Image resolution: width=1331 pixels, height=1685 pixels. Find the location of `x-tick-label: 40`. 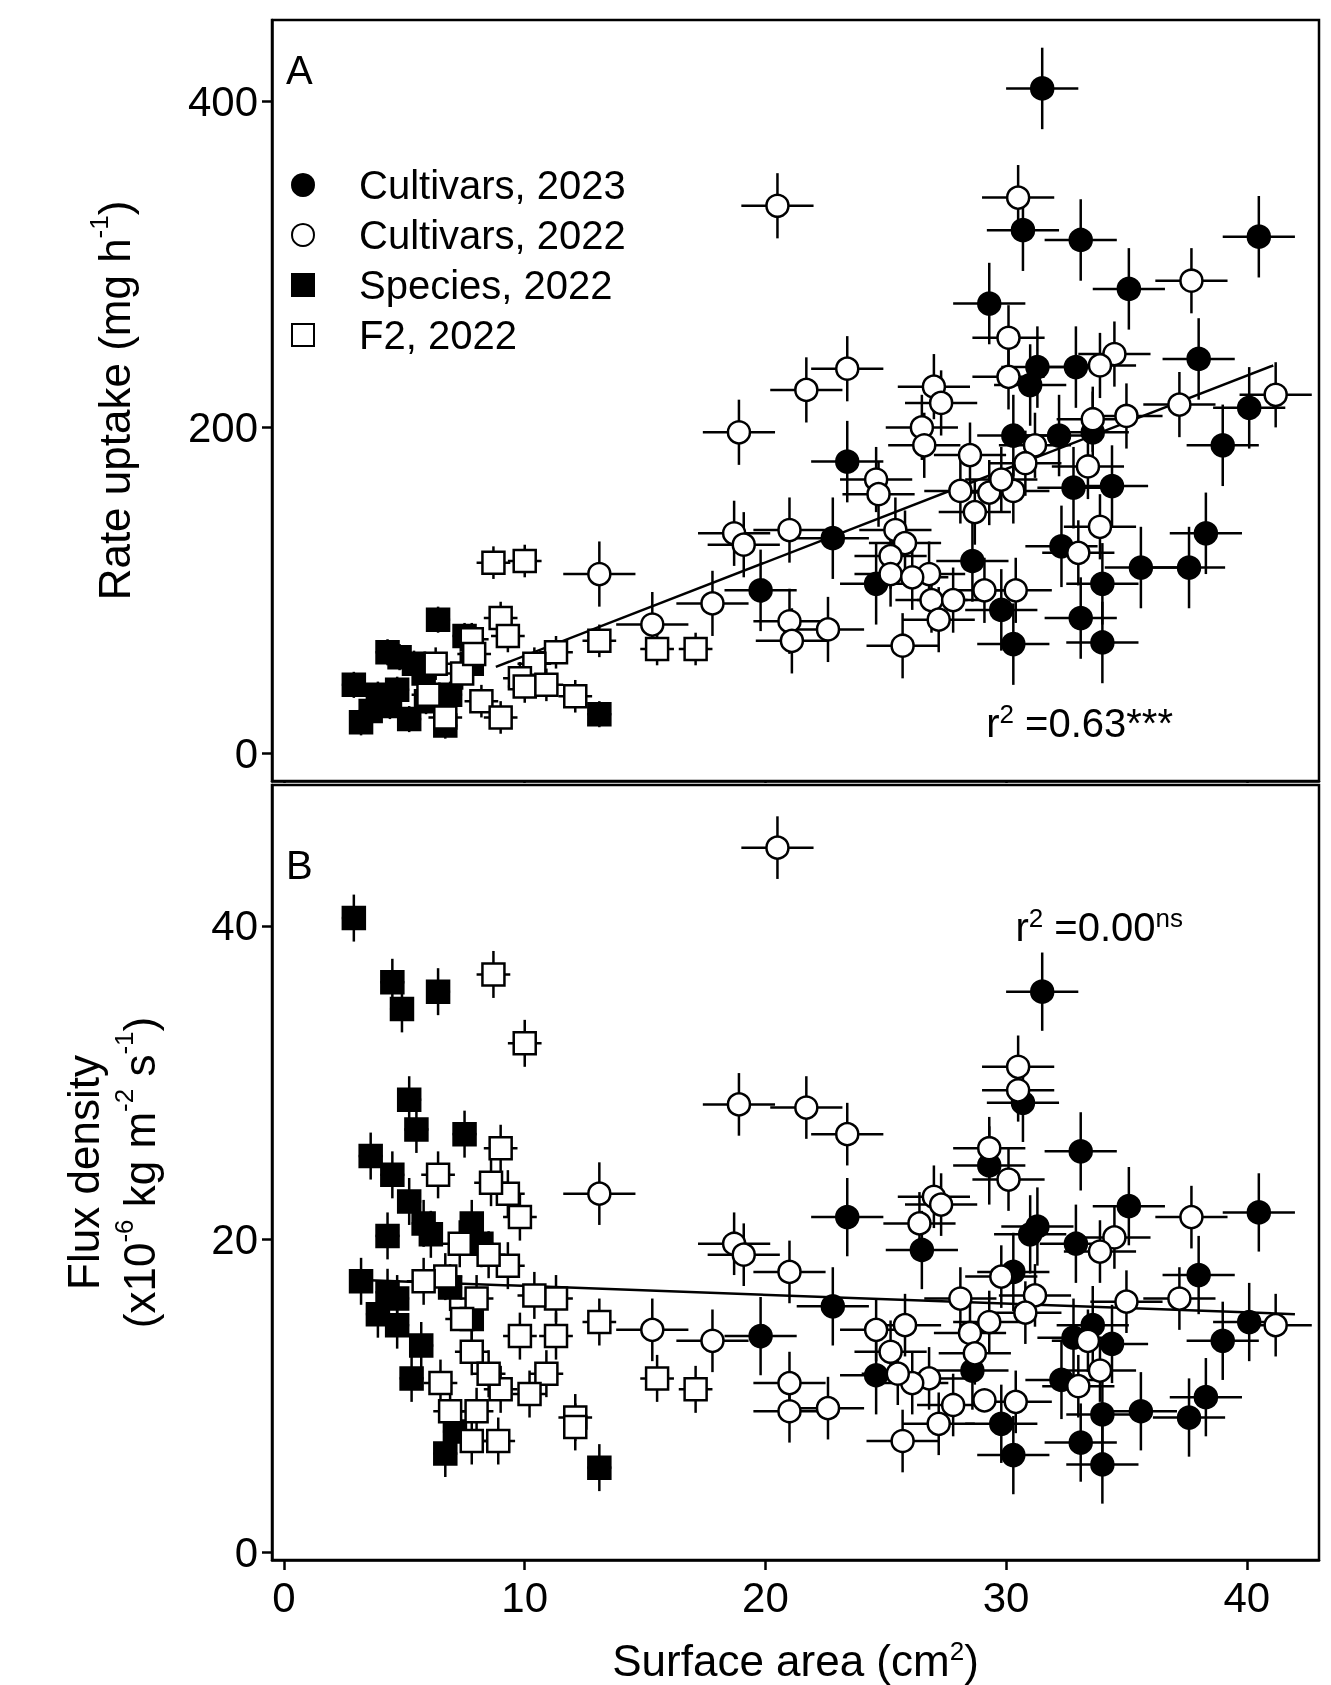

x-tick-label: 40 is located at coordinates (1247, 1597).